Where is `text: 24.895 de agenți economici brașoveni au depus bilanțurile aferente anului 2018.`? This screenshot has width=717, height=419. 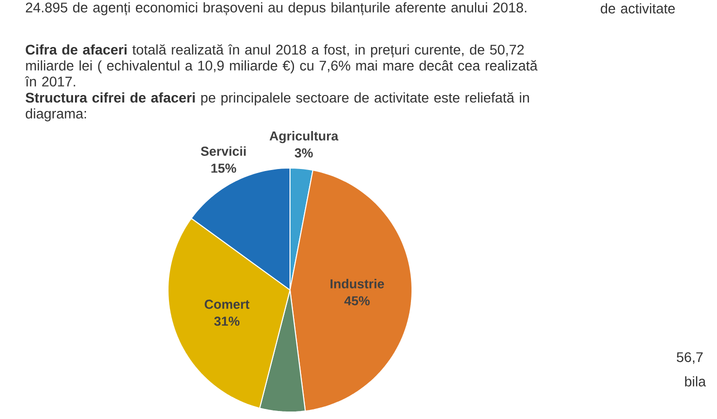 text: 24.895 de agenți economici brașoveni au depus bilanțurile aferente anului 2018. is located at coordinates (276, 9).